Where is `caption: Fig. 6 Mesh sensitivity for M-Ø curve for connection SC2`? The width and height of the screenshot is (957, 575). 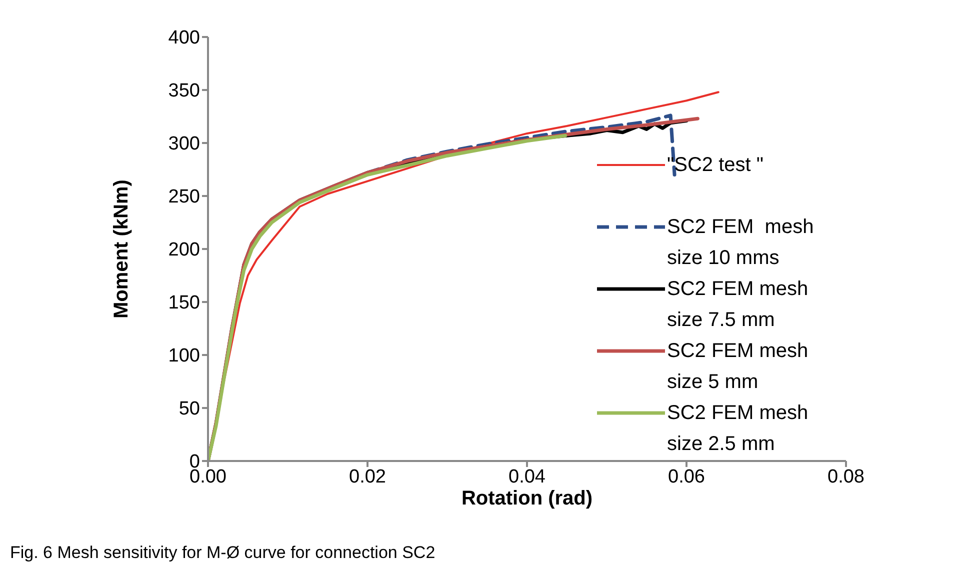 caption: Fig. 6 Mesh sensitivity for M-Ø curve for connection SC2 is located at coordinates (223, 553).